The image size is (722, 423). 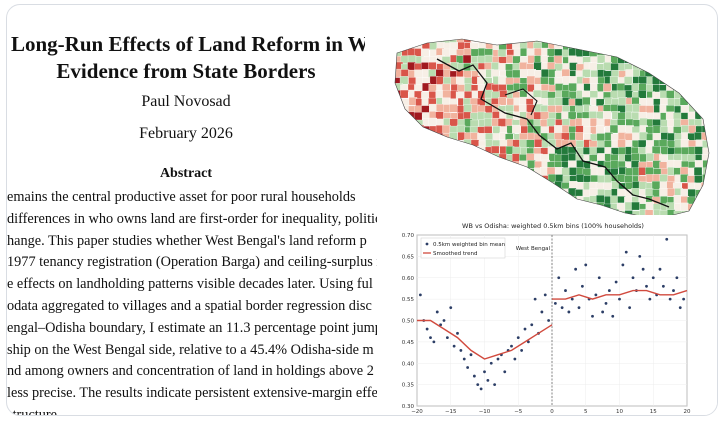 What do you see at coordinates (533, 249) in the screenshot?
I see `west-bengal-annotation: West Bengal` at bounding box center [533, 249].